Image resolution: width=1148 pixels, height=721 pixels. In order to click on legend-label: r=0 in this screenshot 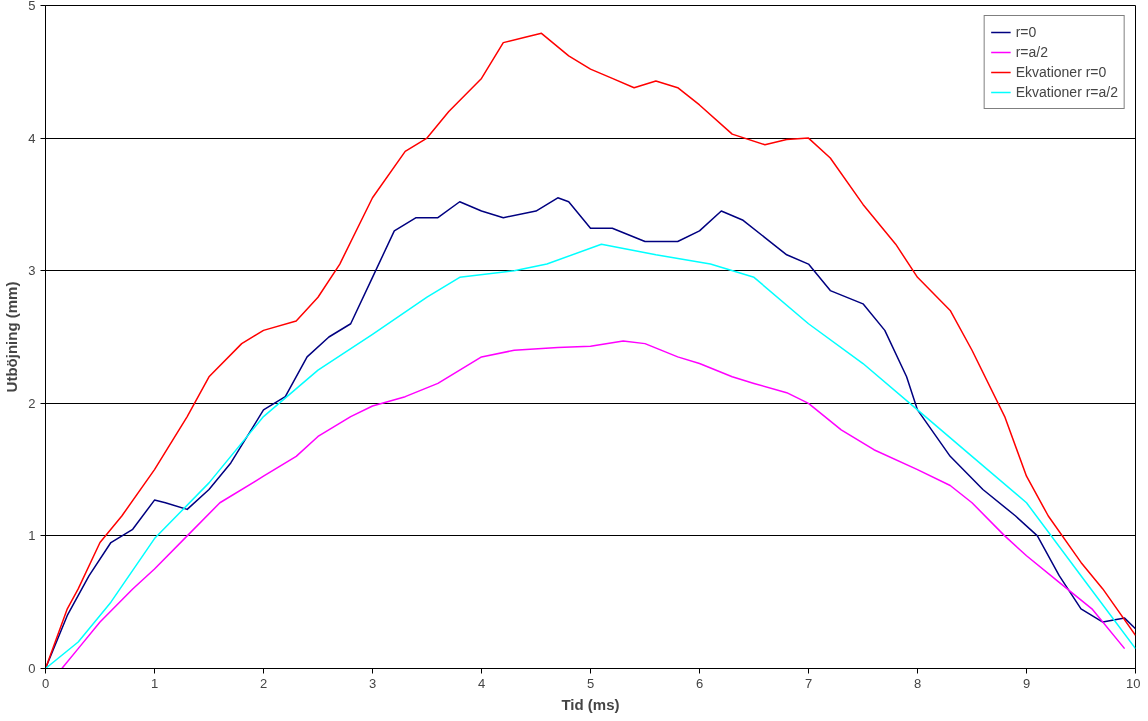, I will do `click(1026, 32)`.